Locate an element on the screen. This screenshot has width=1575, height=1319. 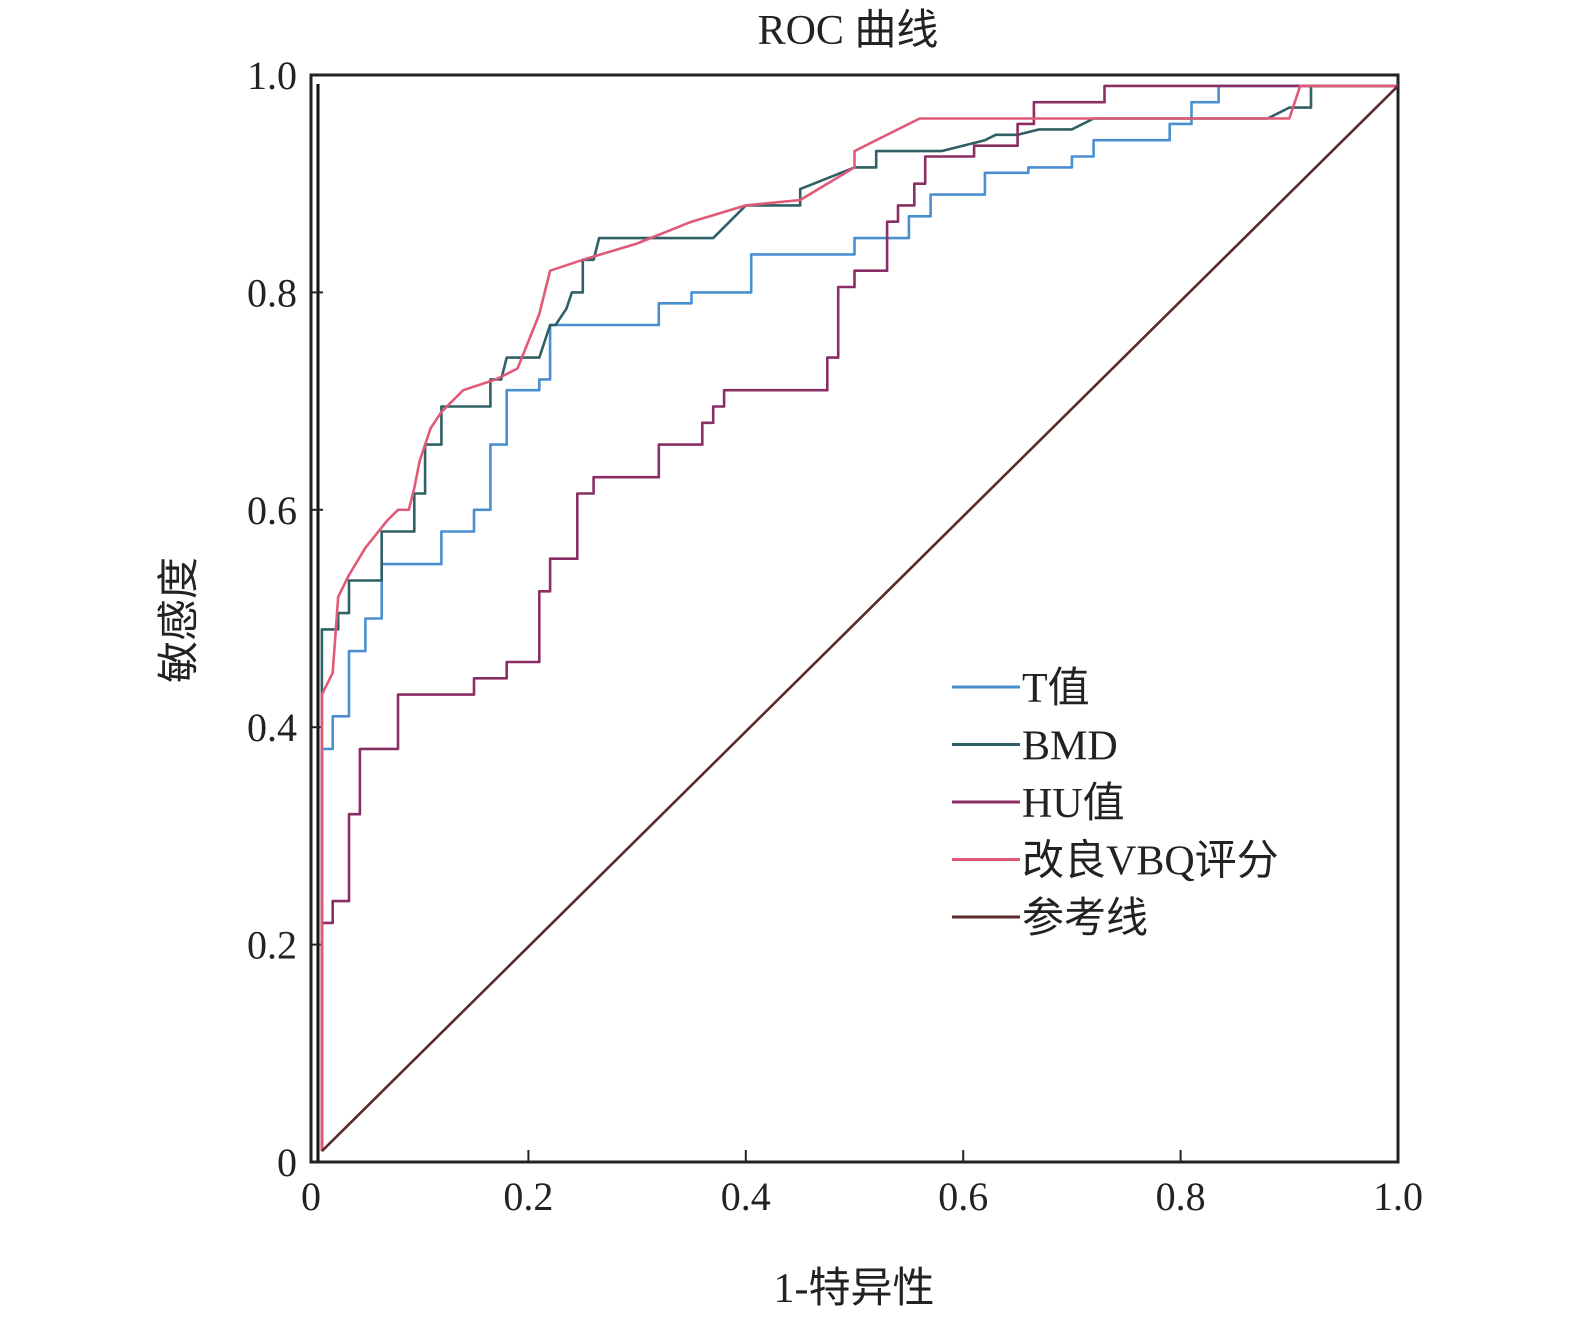
legend-label: T值 is located at coordinates (1056, 689).